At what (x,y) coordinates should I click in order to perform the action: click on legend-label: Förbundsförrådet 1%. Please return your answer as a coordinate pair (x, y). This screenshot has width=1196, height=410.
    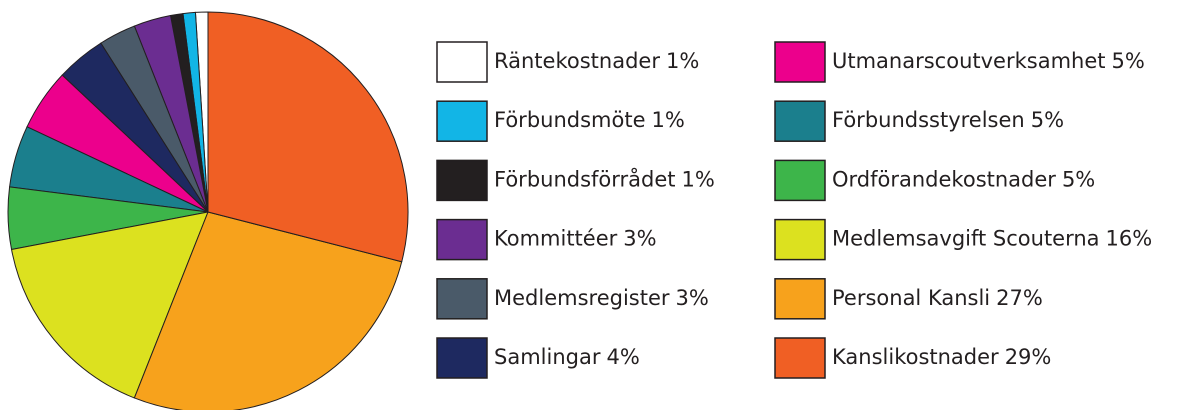
    Looking at the image, I should click on (604, 178).